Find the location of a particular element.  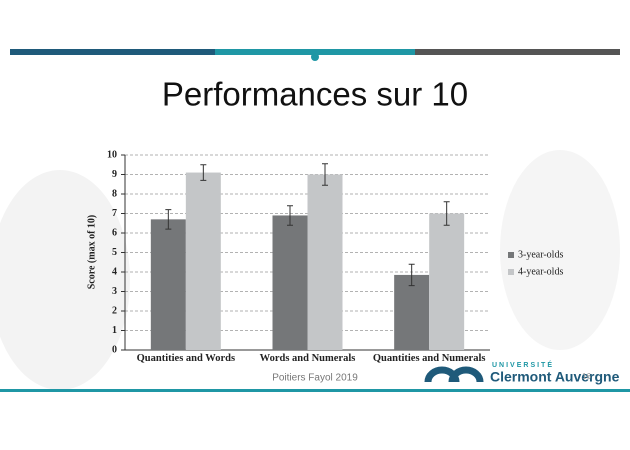

y-tick-label: 5 is located at coordinates (114, 252).